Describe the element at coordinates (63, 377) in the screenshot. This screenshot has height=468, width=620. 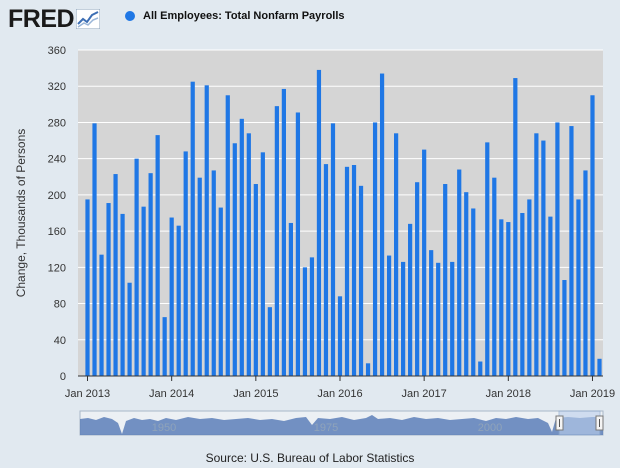
I see `y-tick-label-0: 0` at that location.